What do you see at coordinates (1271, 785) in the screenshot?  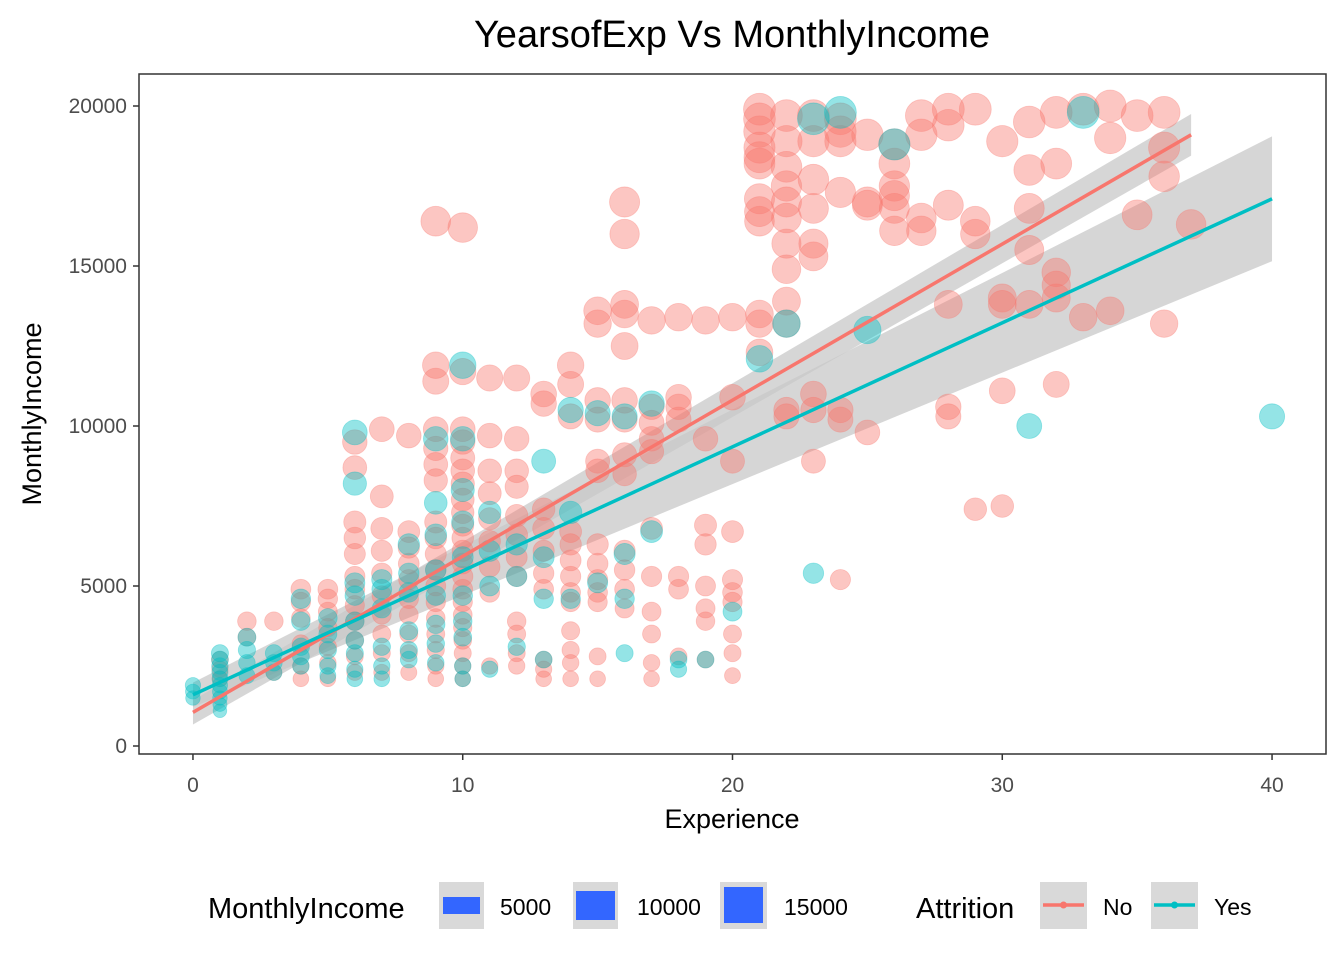 I see `x-tick-label: 40` at bounding box center [1271, 785].